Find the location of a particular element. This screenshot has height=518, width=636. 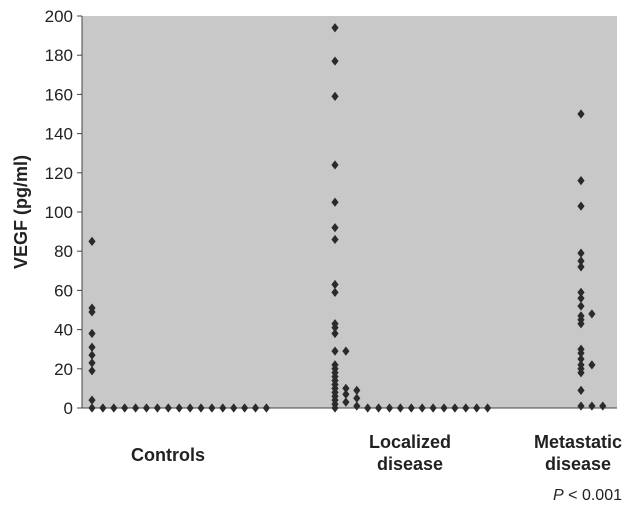

y-tick-label: 20 is located at coordinates (63, 369).